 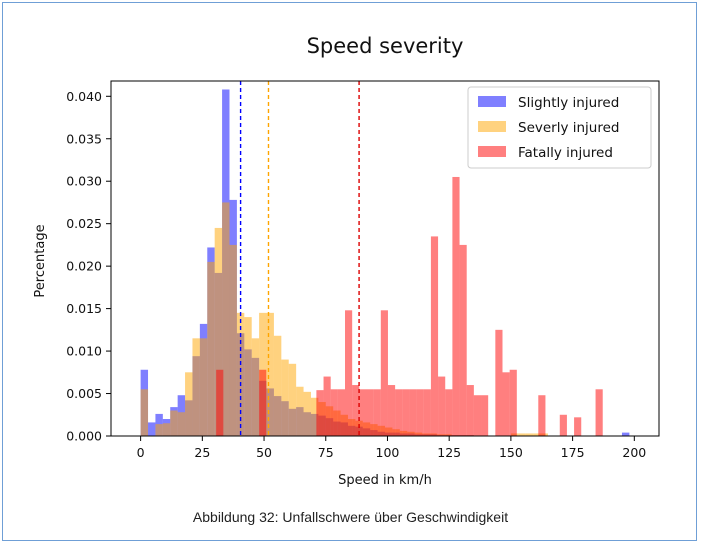 What do you see at coordinates (84, 308) in the screenshot?
I see `y-tick-label: 0.015` at bounding box center [84, 308].